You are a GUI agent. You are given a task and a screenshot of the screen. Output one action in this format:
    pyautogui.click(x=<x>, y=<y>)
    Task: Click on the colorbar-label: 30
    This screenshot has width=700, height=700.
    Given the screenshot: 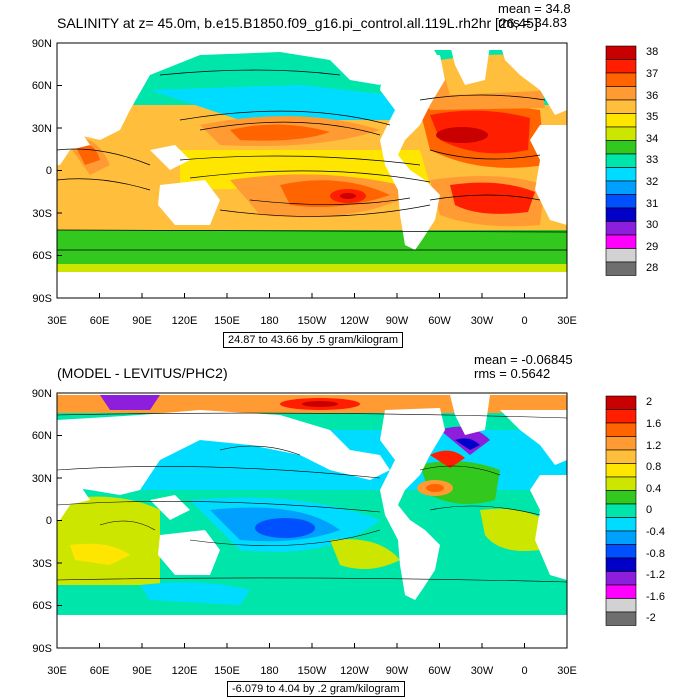 What is the action you would take?
    pyautogui.click(x=652, y=225)
    